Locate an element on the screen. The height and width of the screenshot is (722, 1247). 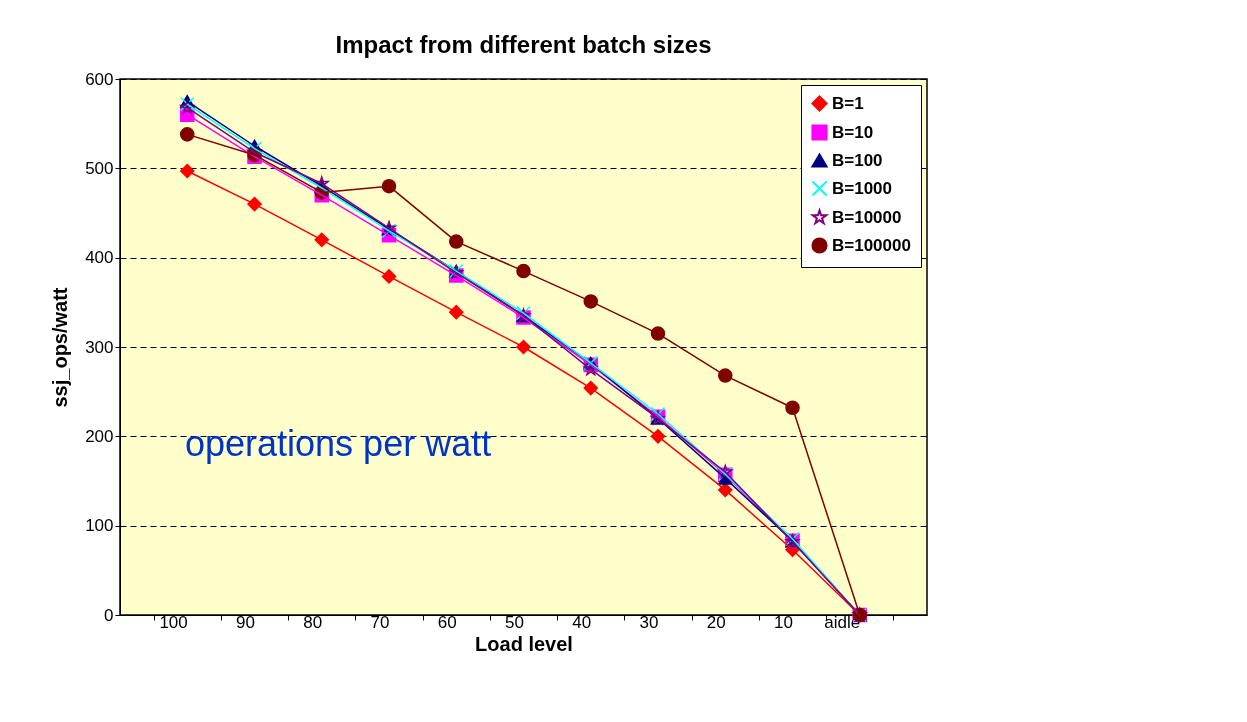
annotation: operations per watt is located at coordinates (338, 443).